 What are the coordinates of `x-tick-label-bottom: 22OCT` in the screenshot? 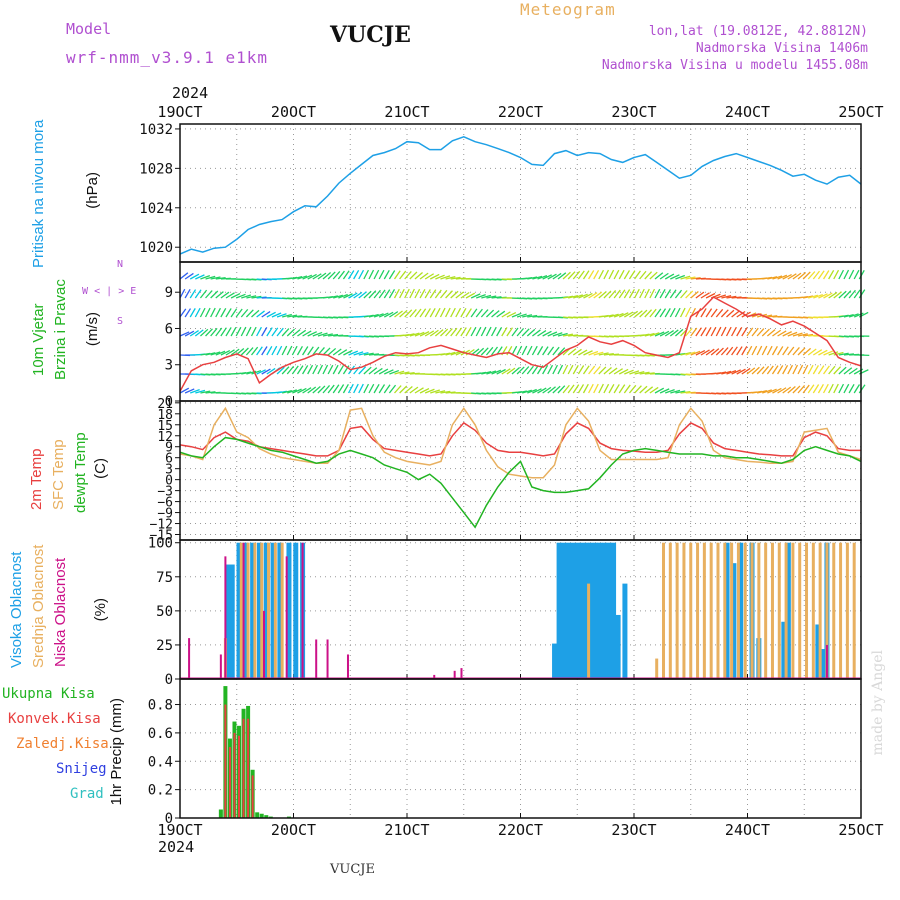 It's located at (520, 830).